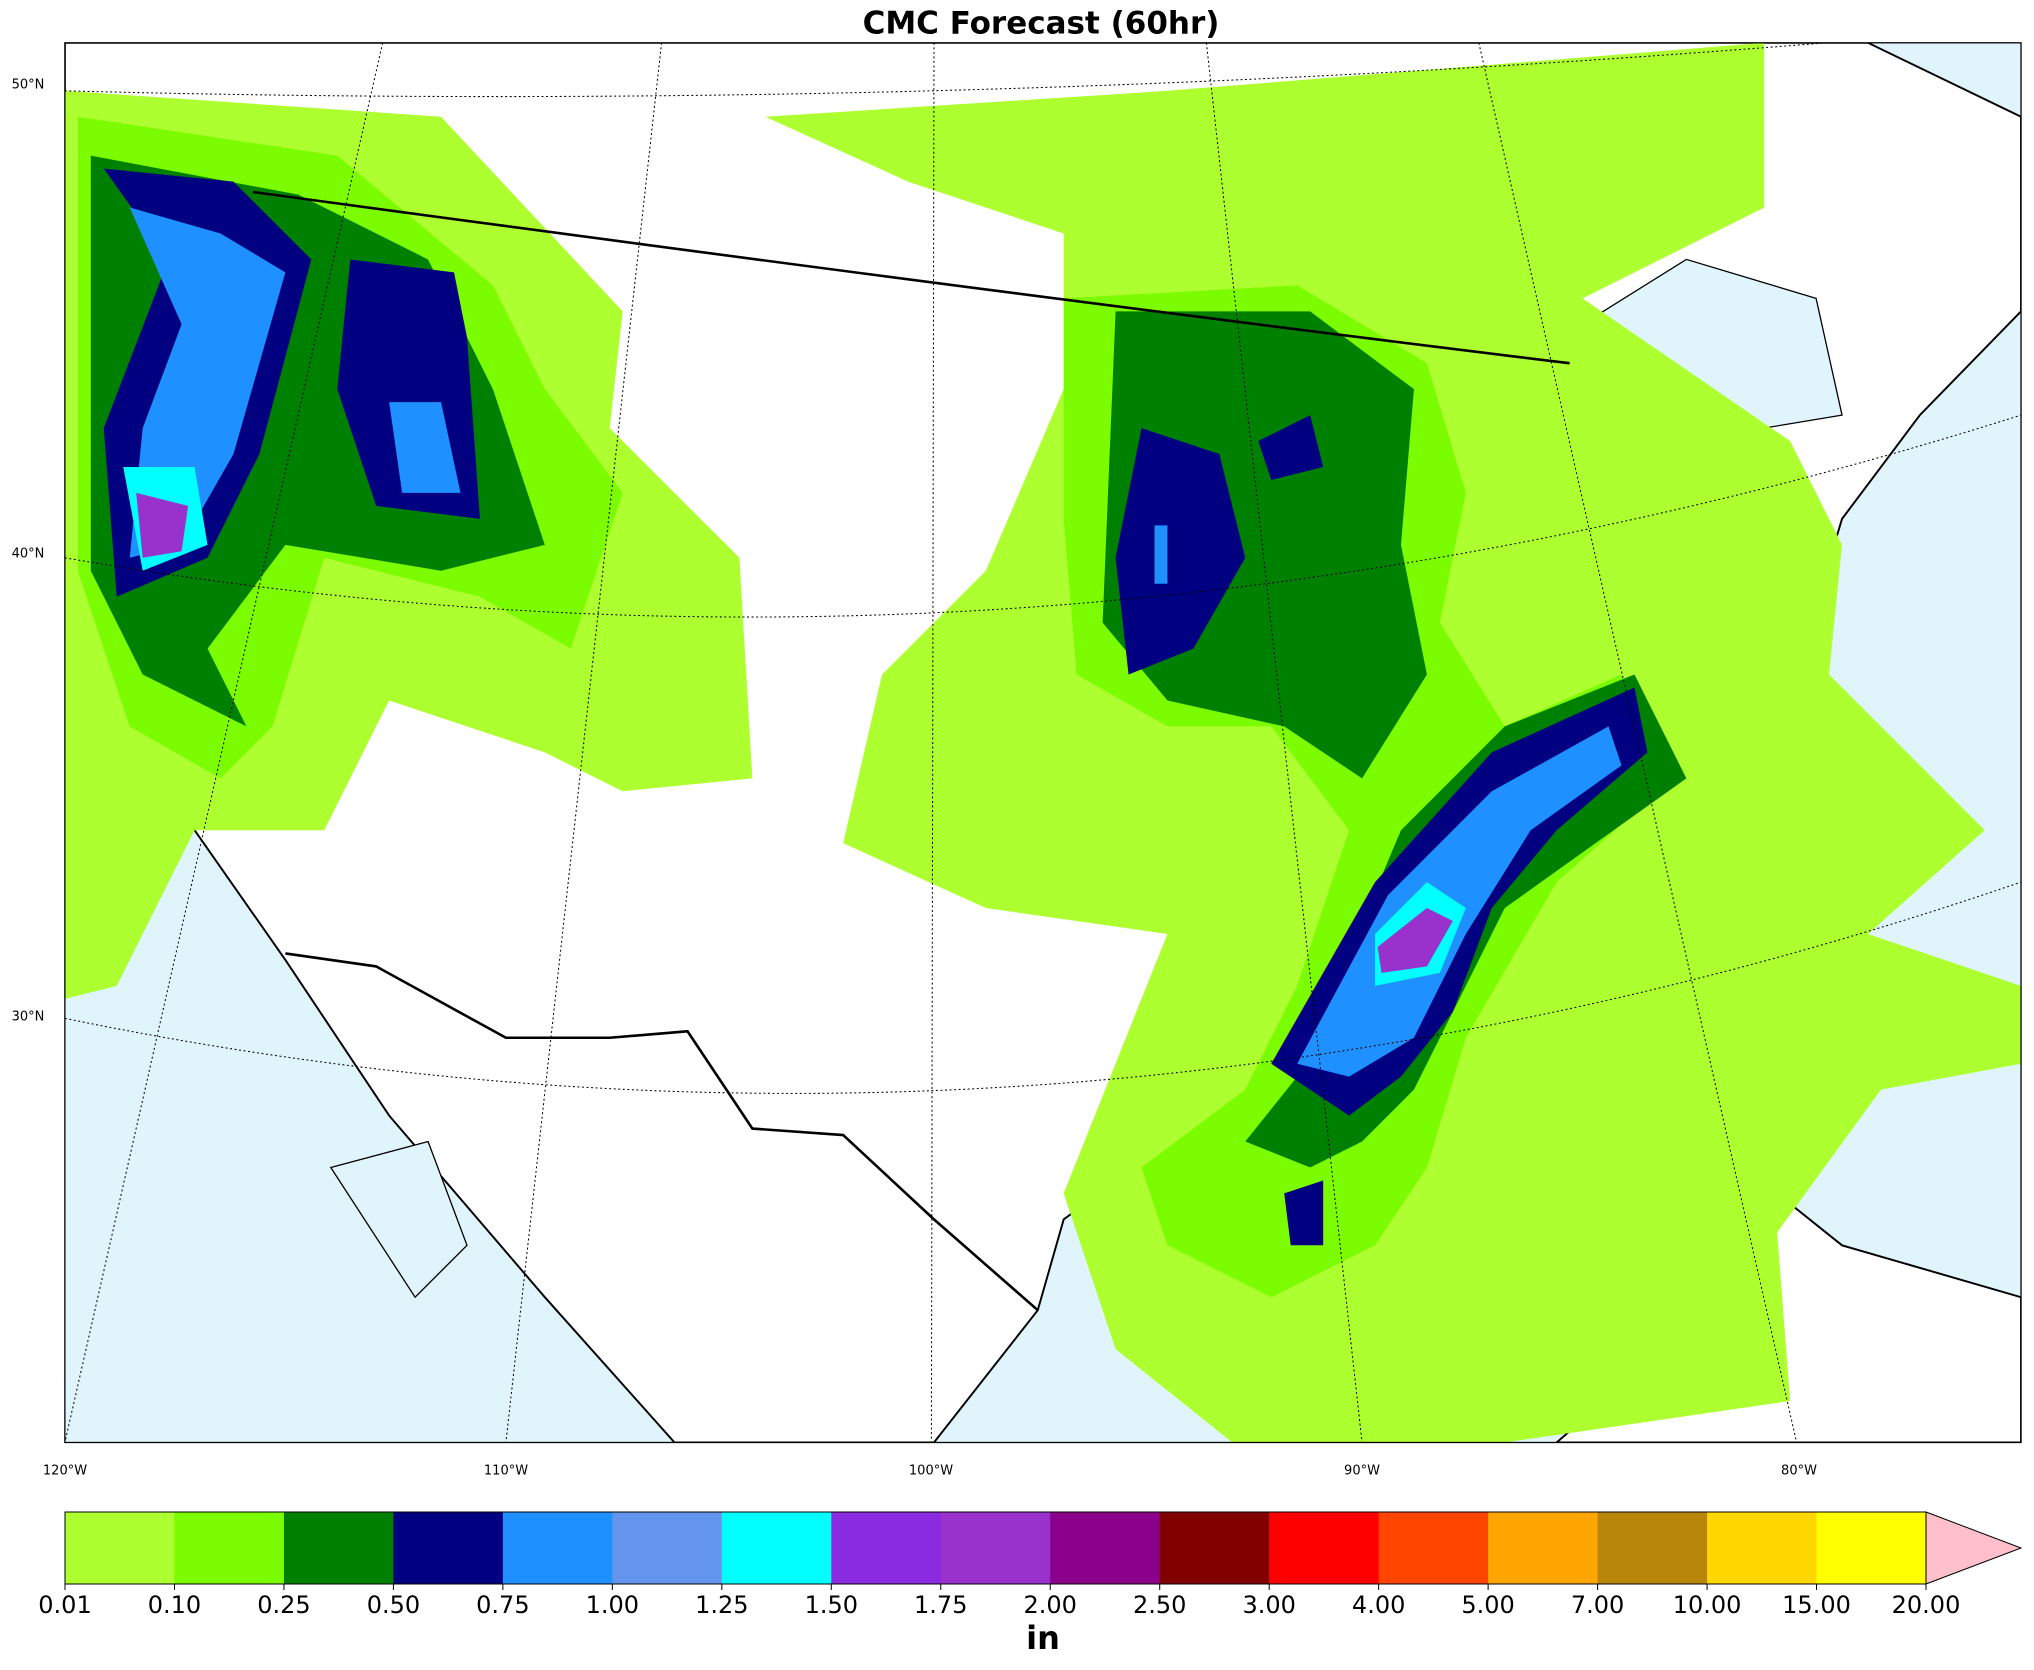 This screenshot has width=2034, height=1670. I want to click on lat-labels: 50°N 40°N 30°N, so click(28, 551).